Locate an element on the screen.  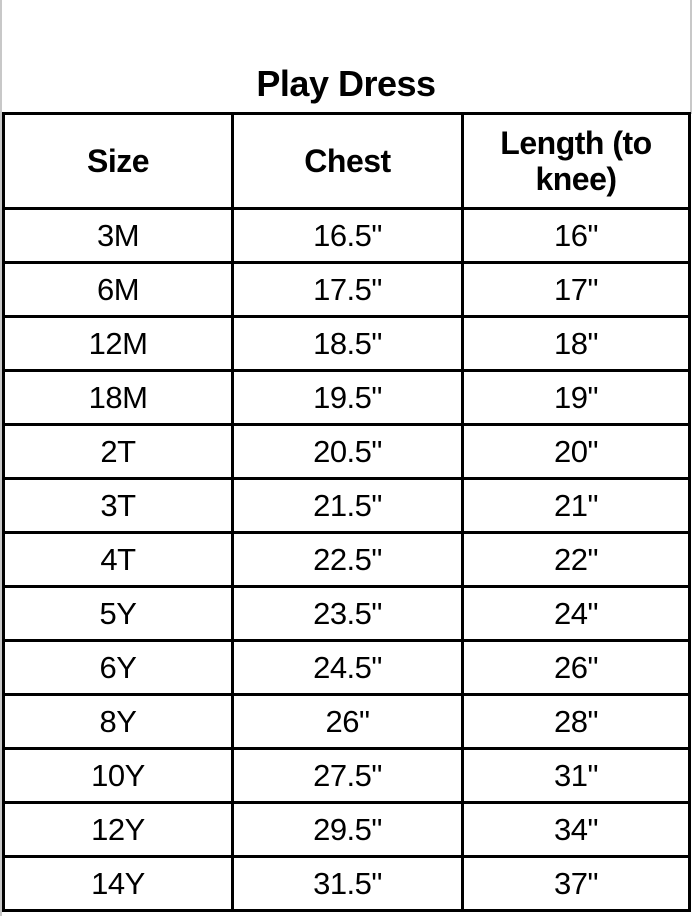
table-row: 12M 18.5" 18" is located at coordinates (346, 343).